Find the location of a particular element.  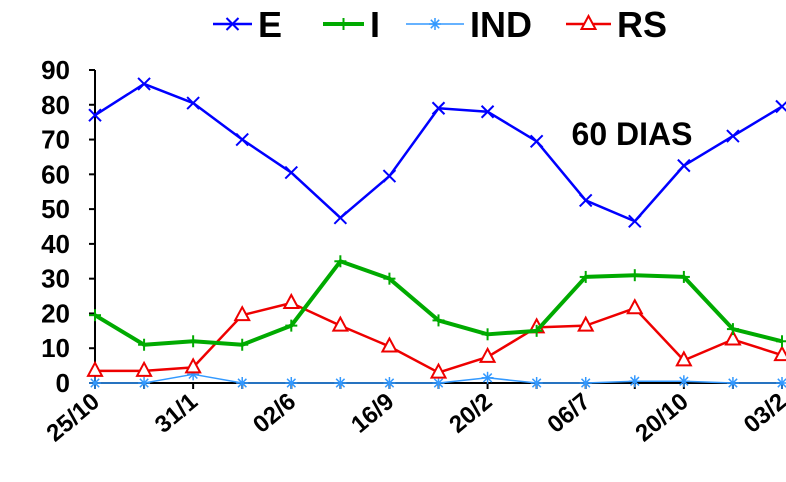

y-tick-label: 40 is located at coordinates (55, 244).